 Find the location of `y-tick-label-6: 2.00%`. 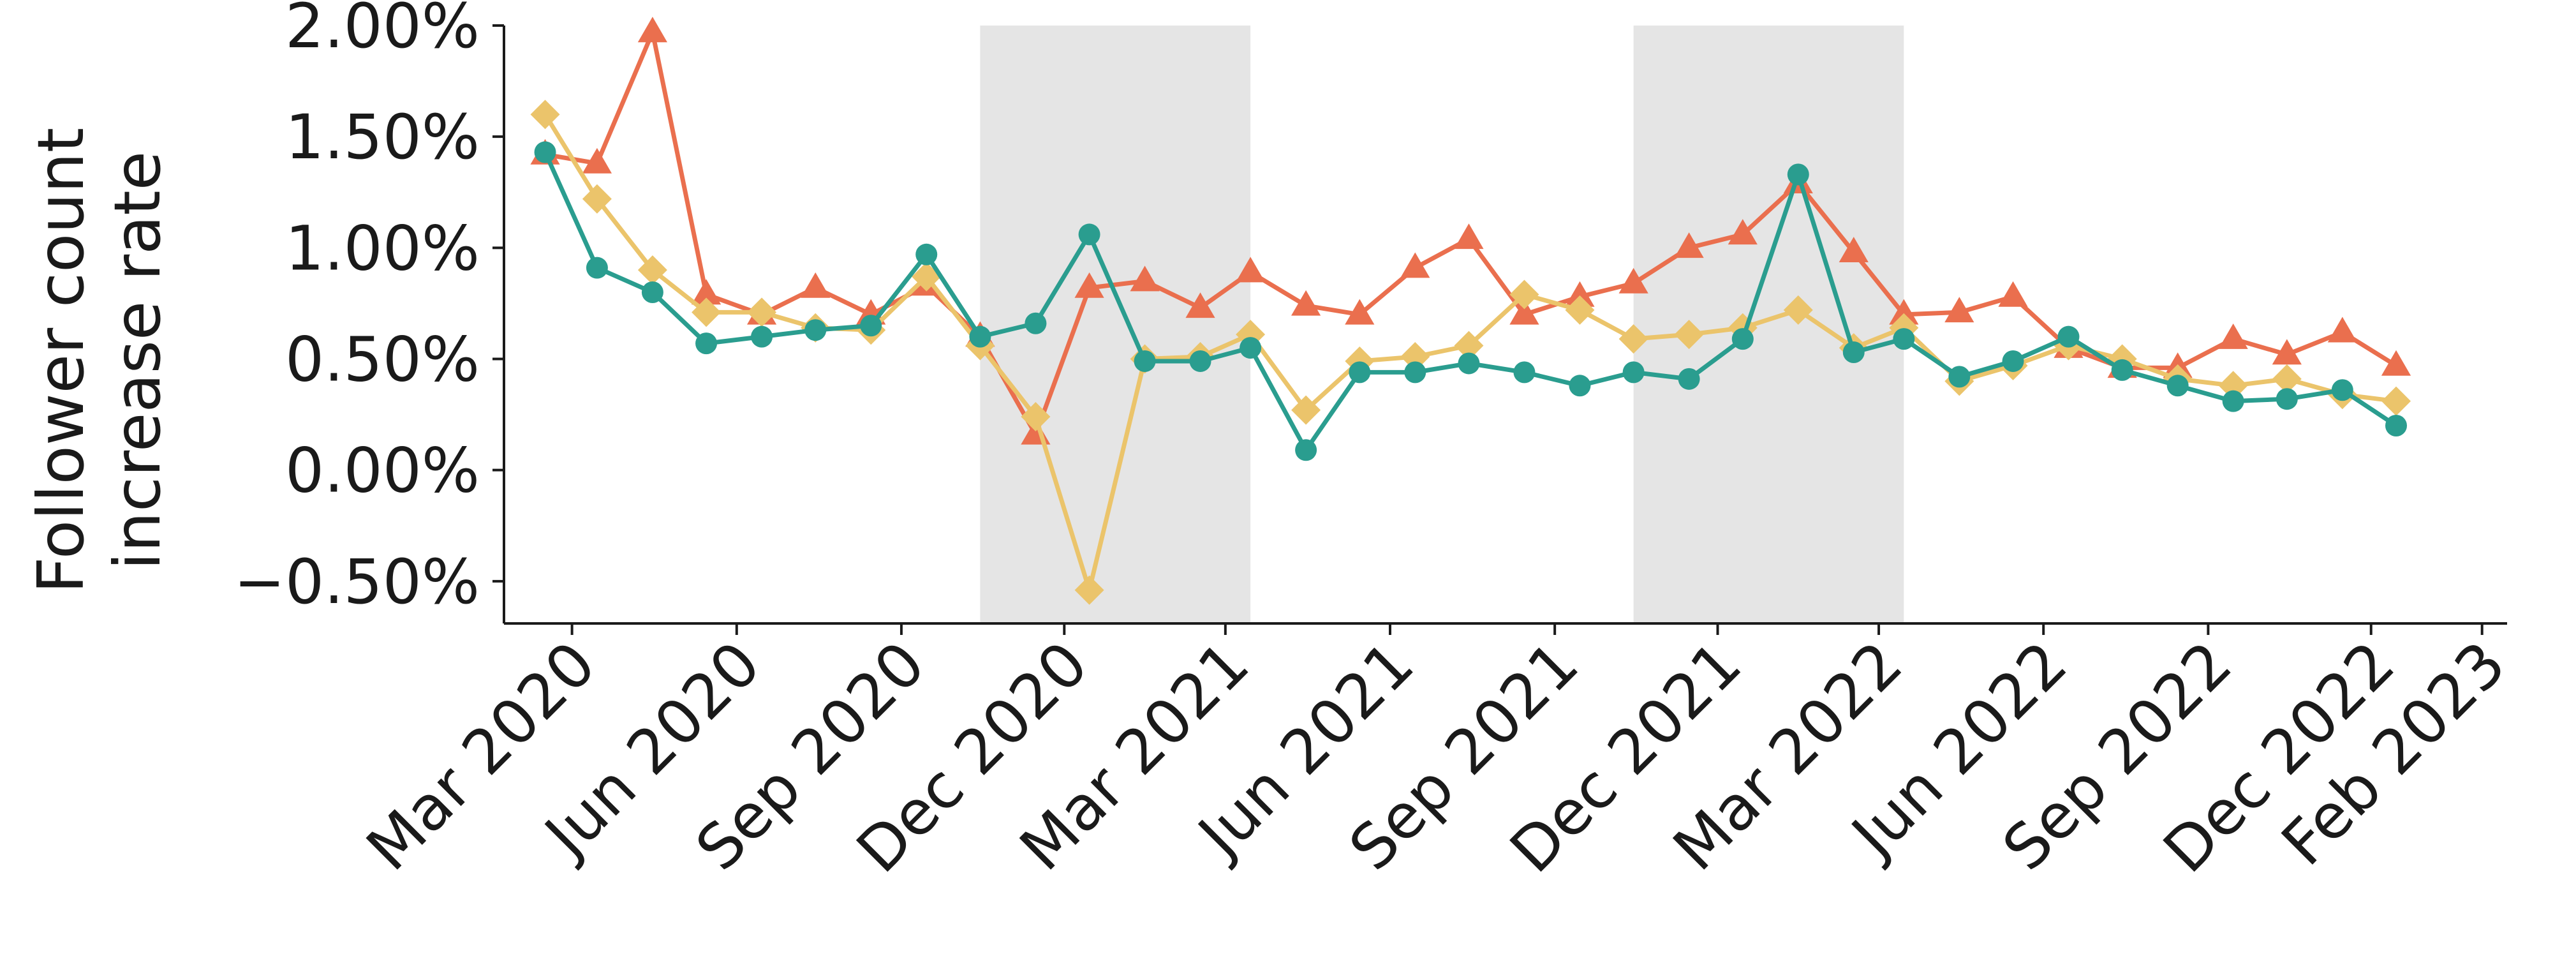

y-tick-label-6: 2.00% is located at coordinates (382, 31).